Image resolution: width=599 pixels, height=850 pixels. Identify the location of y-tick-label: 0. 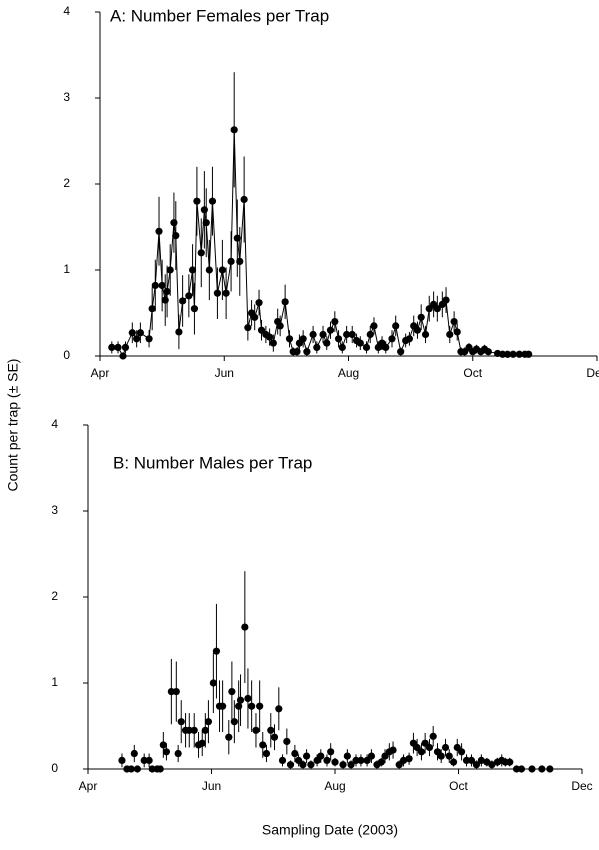
(54, 768).